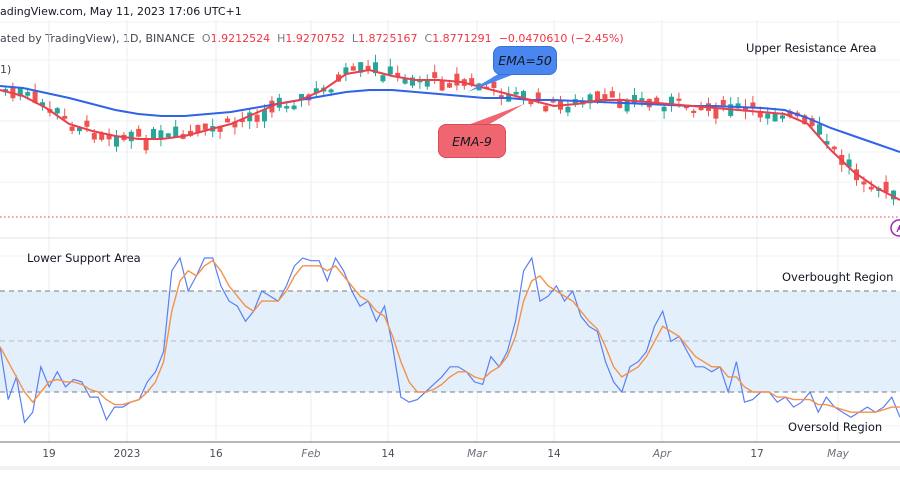 Image resolution: width=900 pixels, height=500 pixels. What do you see at coordinates (354, 38) in the screenshot?
I see `low-label: L` at bounding box center [354, 38].